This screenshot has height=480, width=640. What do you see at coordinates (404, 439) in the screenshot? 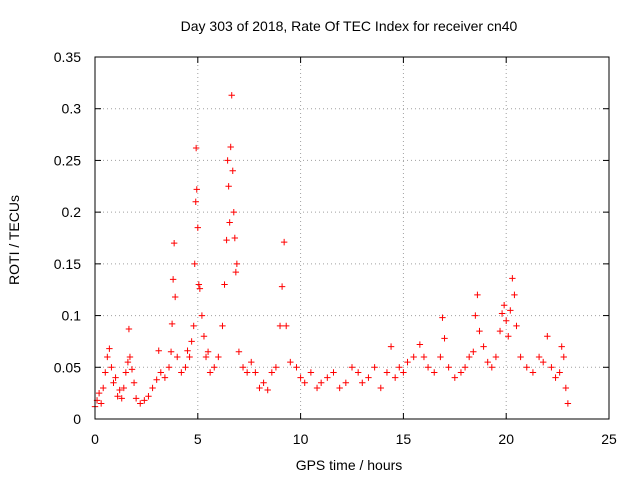
I see `x-tick-label: 15` at bounding box center [404, 439].